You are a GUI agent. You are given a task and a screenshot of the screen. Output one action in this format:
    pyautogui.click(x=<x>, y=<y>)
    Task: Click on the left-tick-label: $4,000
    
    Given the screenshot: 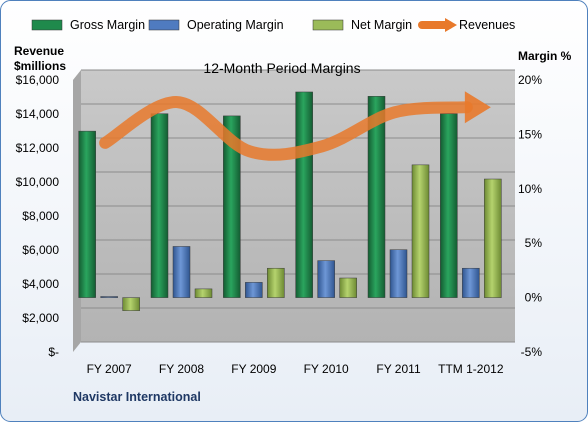 What is the action you would take?
    pyautogui.click(x=40, y=284)
    